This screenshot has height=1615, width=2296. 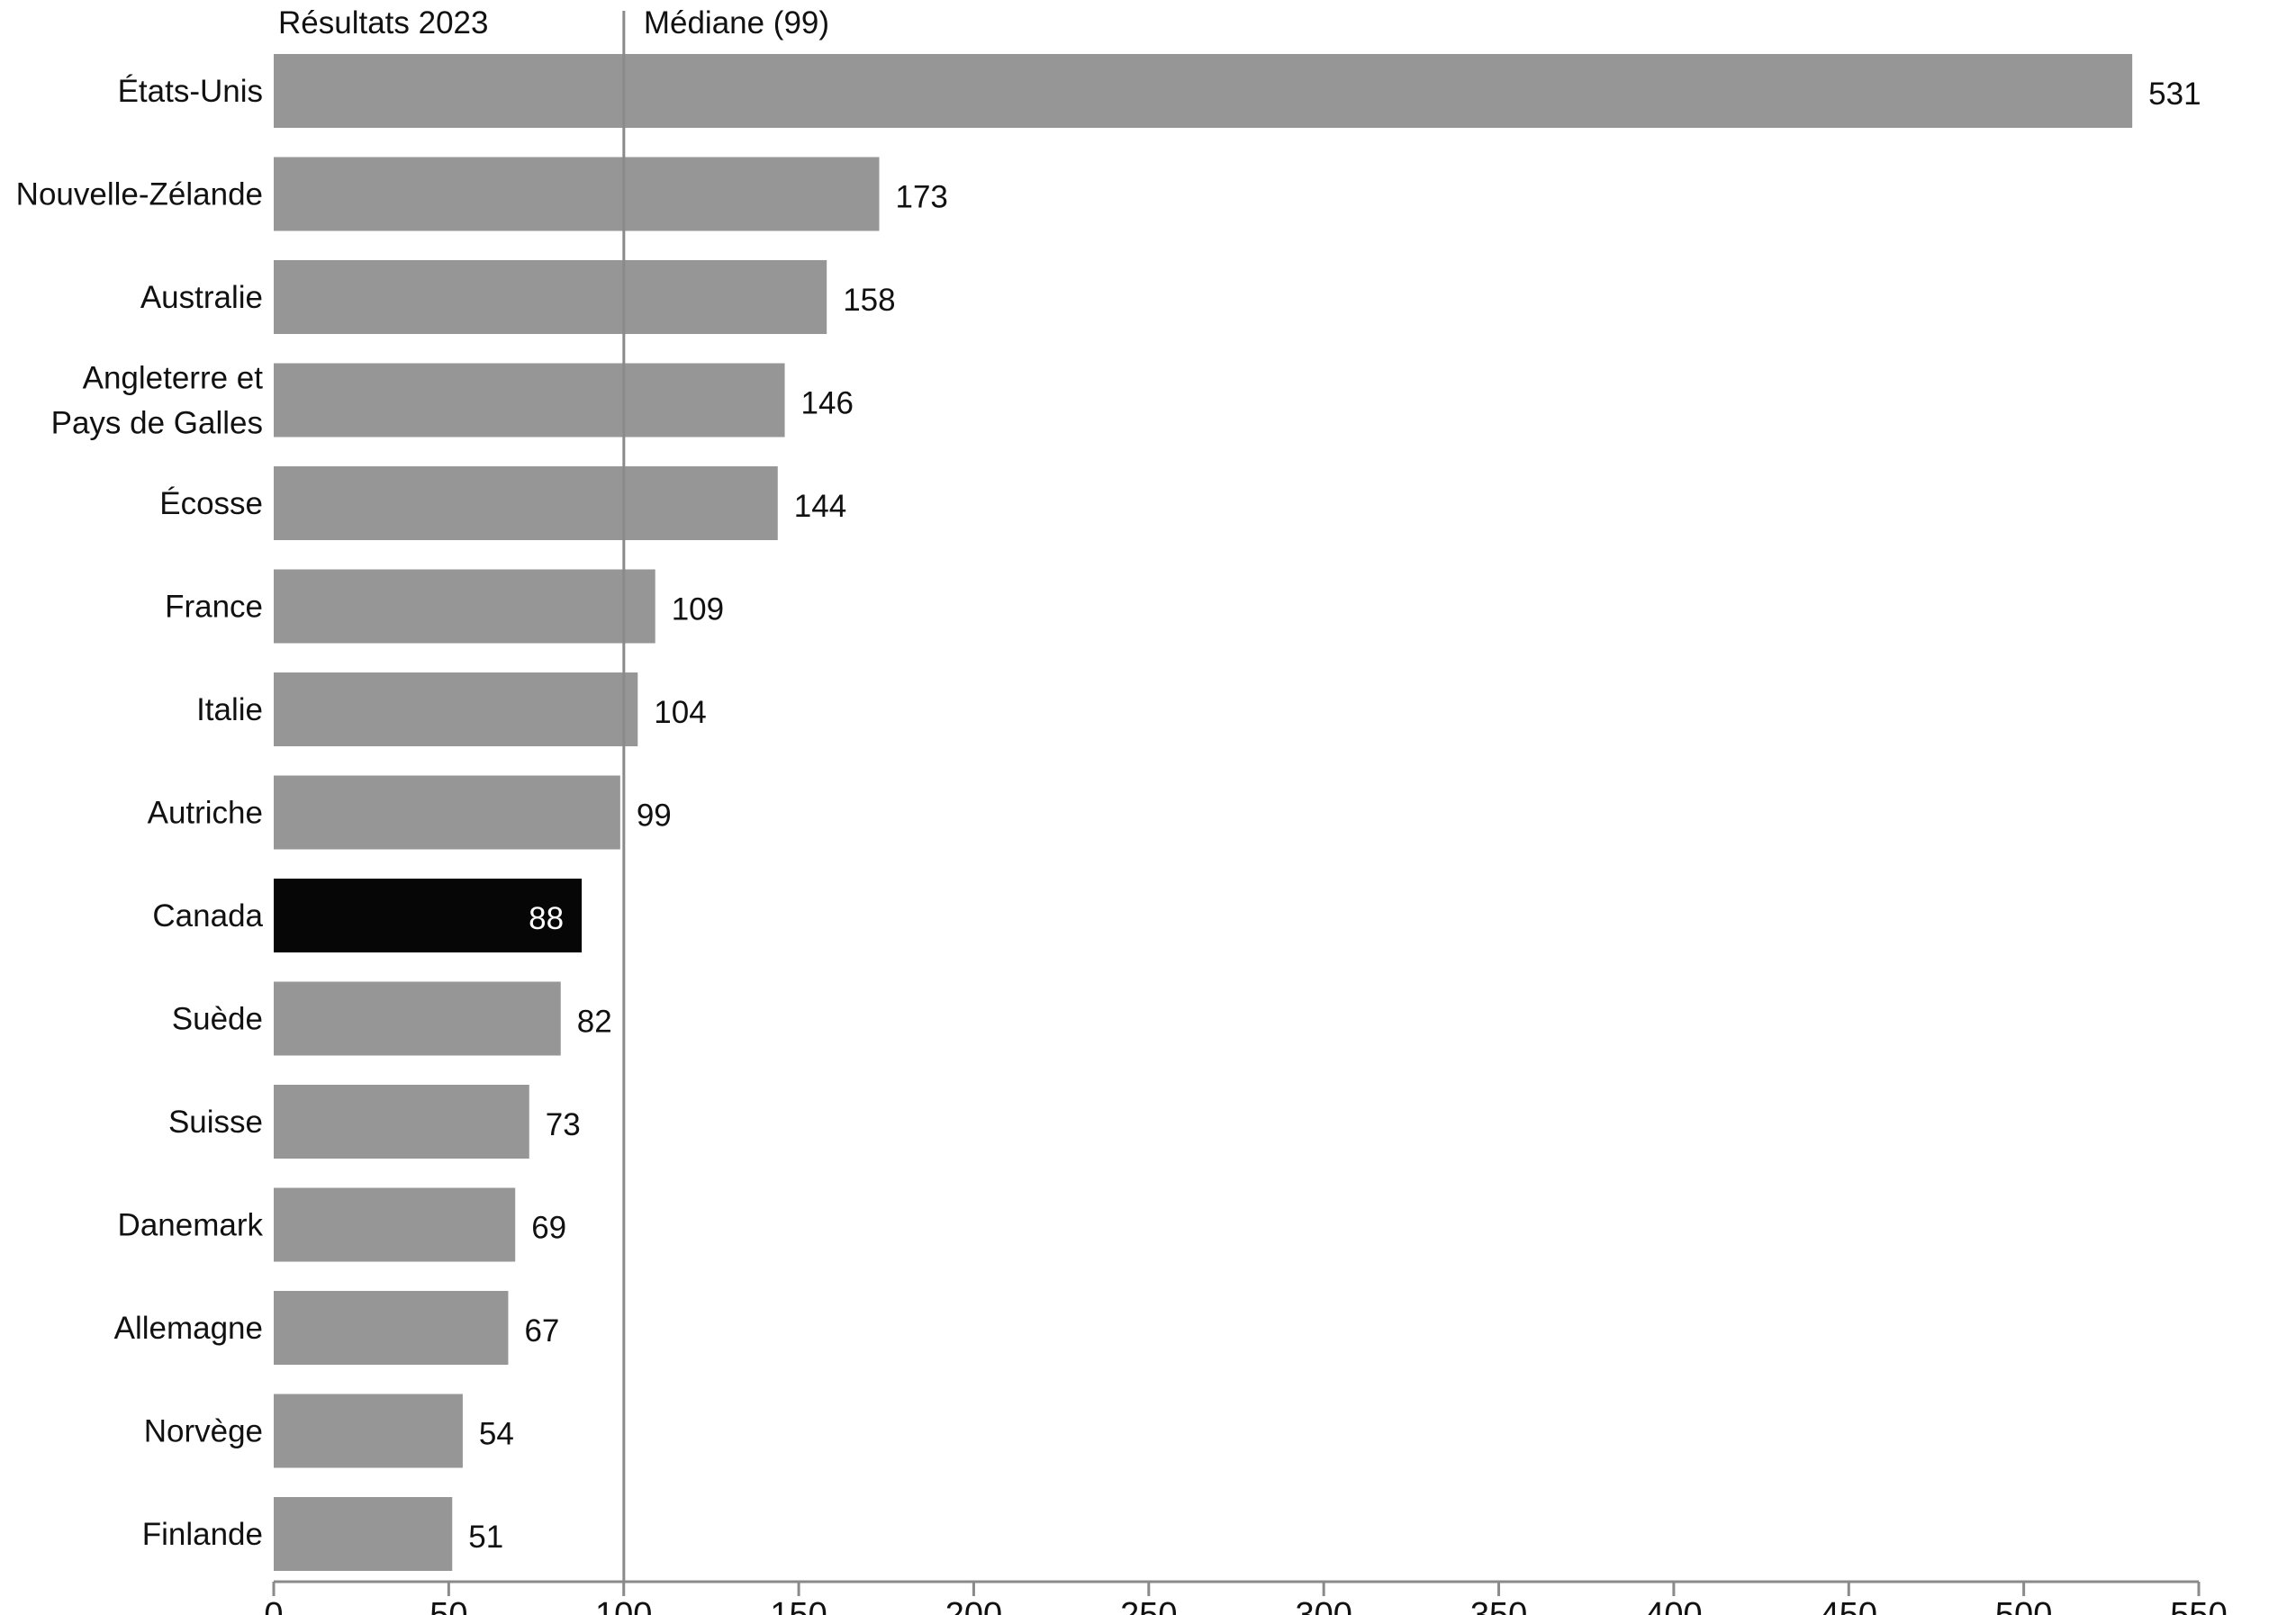 What do you see at coordinates (869, 300) in the screenshot?
I see `value-label: 158` at bounding box center [869, 300].